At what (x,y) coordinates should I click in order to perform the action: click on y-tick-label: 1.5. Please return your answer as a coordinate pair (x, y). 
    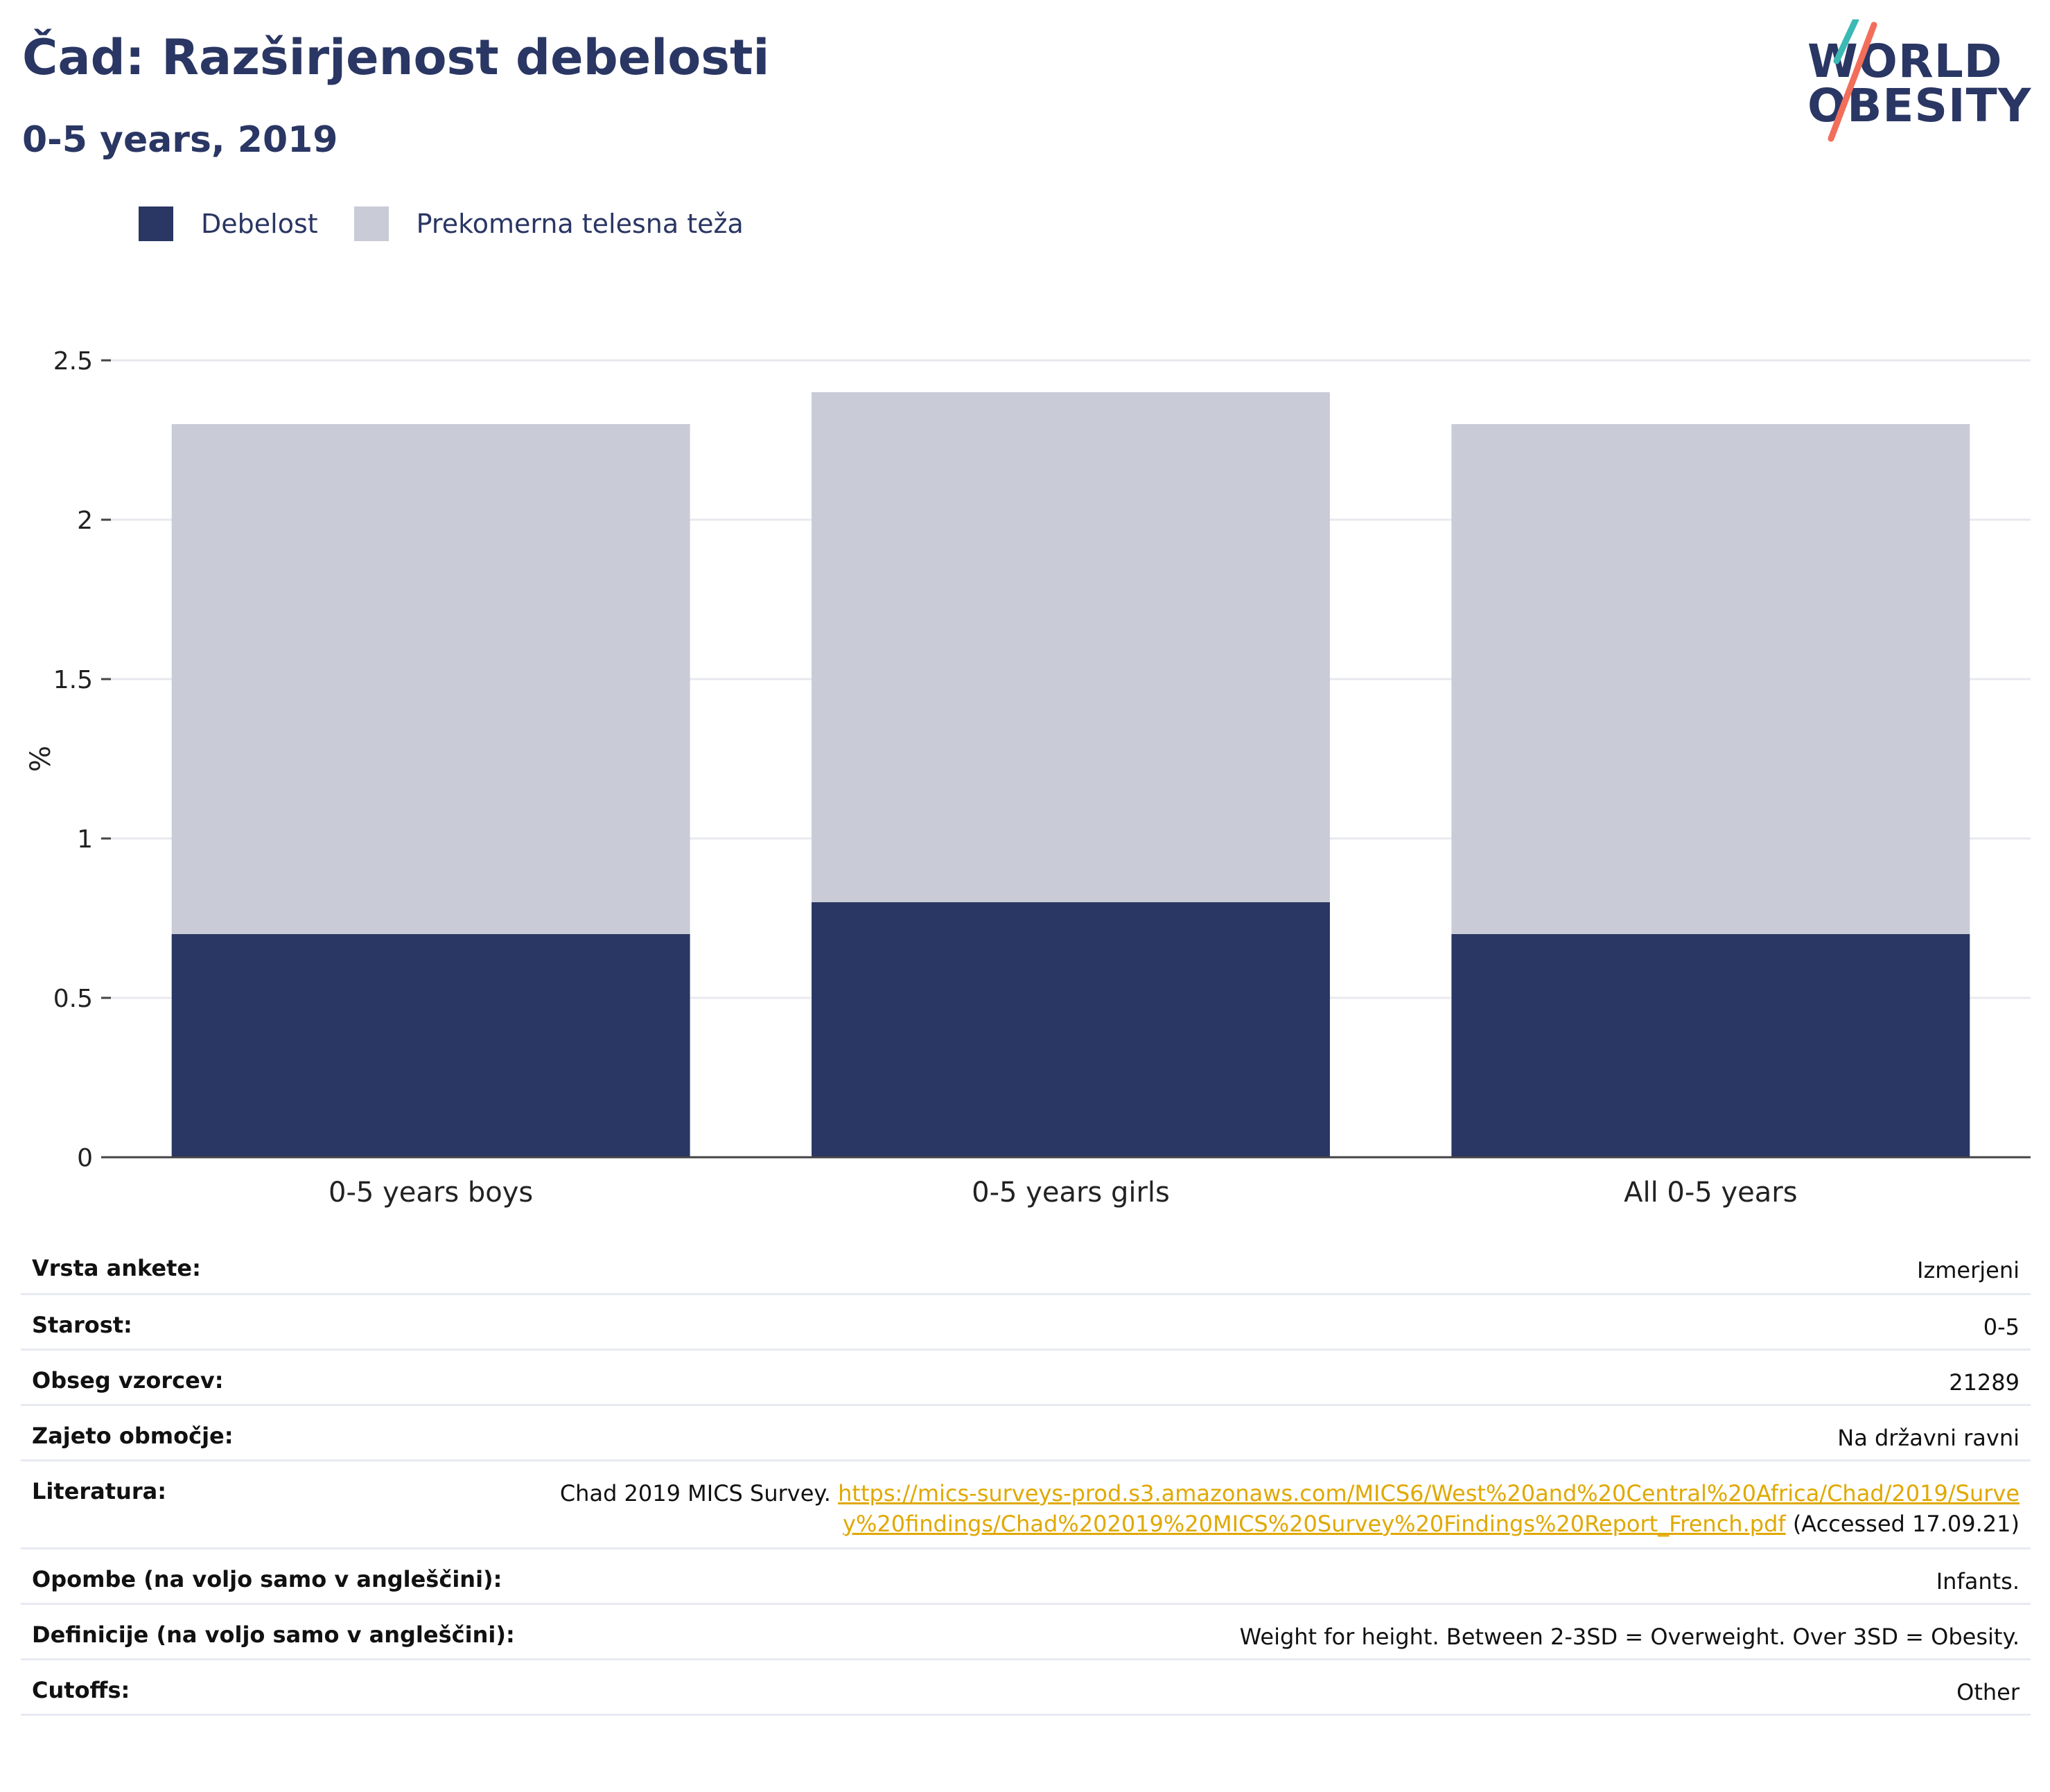
    Looking at the image, I should click on (73, 680).